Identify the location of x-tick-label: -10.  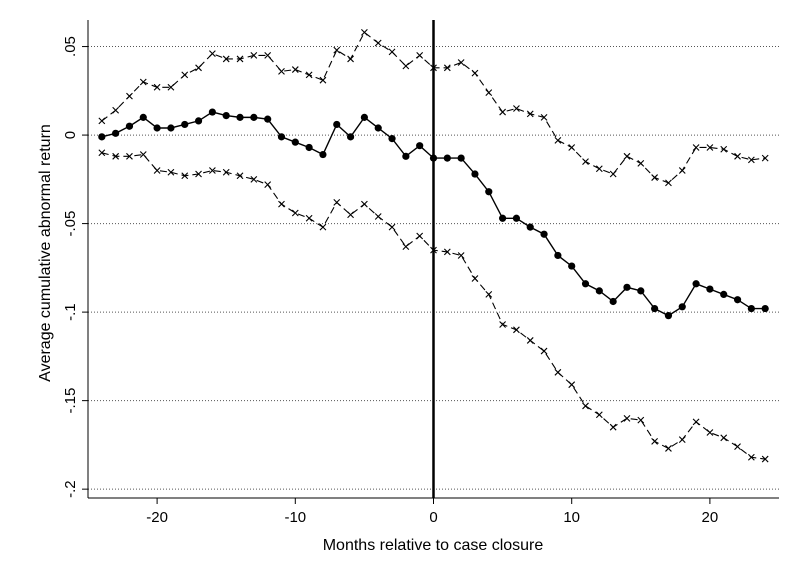
(295, 517).